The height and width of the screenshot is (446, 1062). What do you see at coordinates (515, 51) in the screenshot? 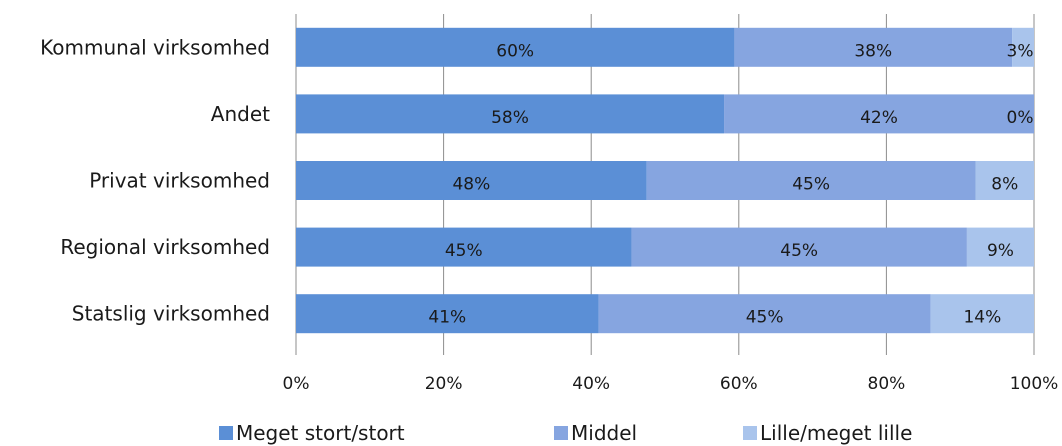
I see `data-label: 60%` at bounding box center [515, 51].